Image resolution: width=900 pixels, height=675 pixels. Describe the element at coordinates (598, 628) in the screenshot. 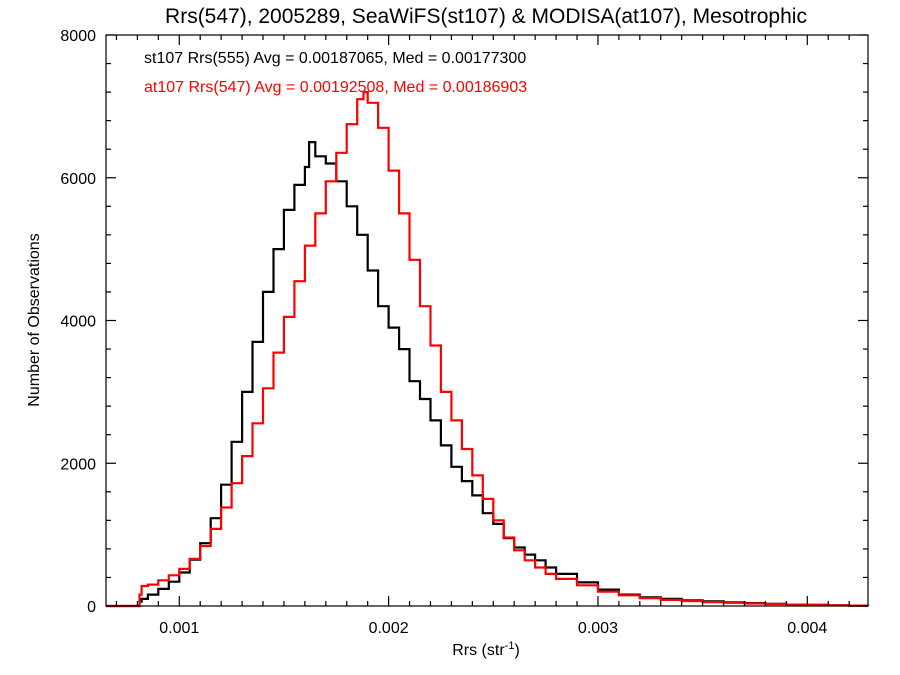

I see `x-tick-label: 0.003` at that location.